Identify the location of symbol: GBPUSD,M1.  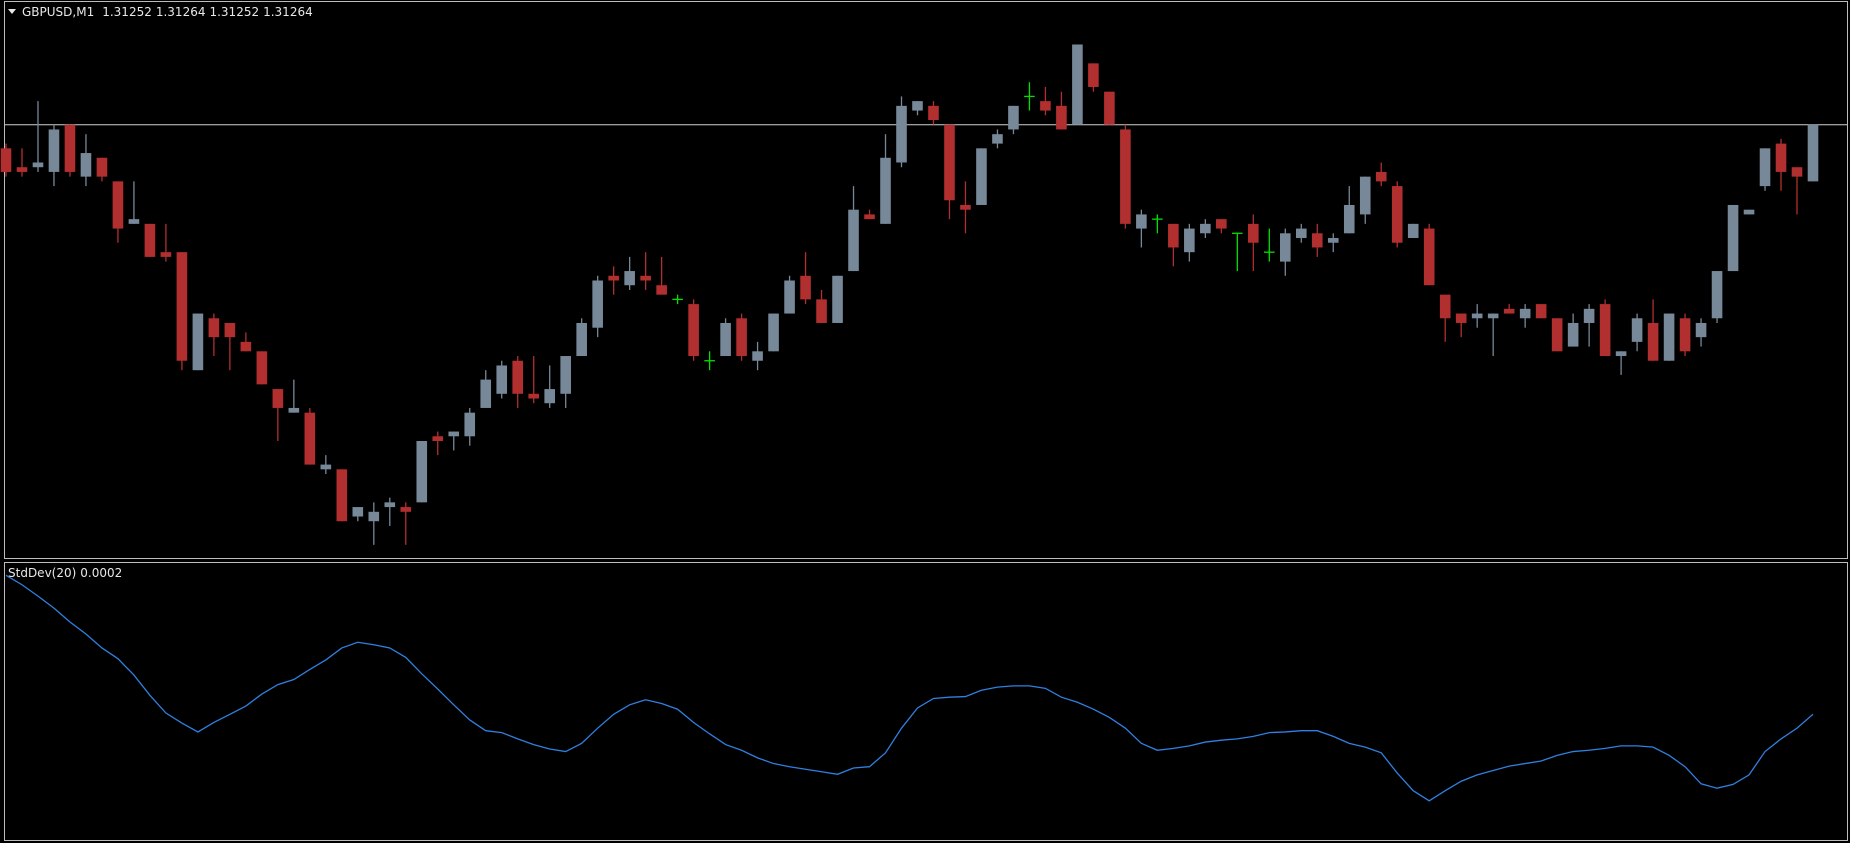
(58, 12).